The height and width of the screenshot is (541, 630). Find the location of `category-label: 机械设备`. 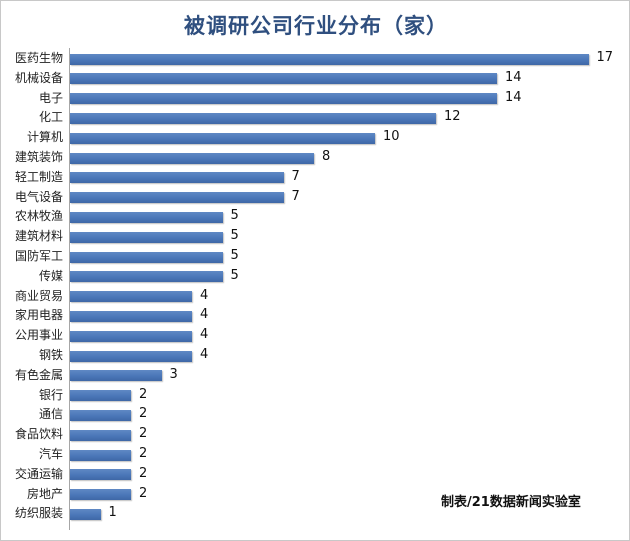

category-label: 机械设备 is located at coordinates (38, 77).